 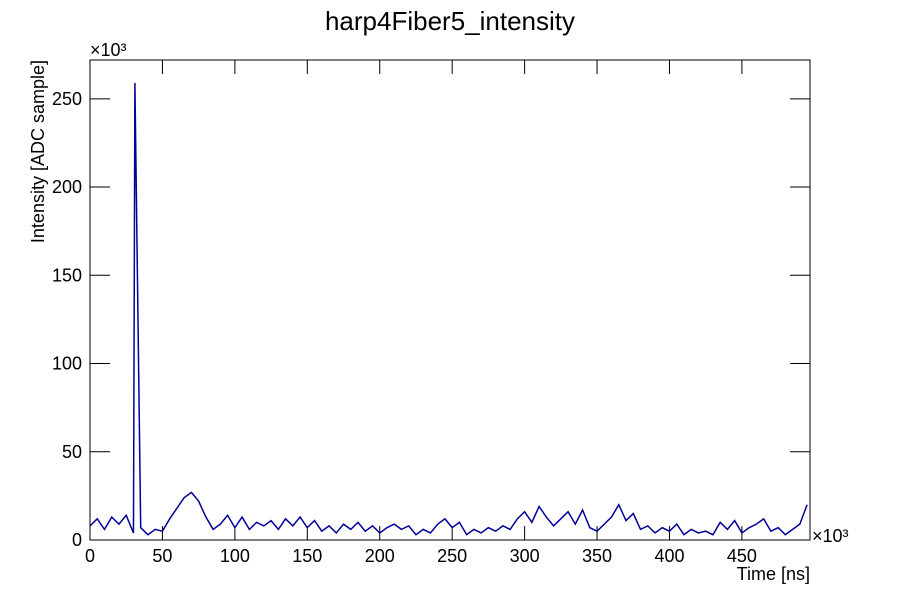 I want to click on x-tick-label: 100, so click(x=235, y=556).